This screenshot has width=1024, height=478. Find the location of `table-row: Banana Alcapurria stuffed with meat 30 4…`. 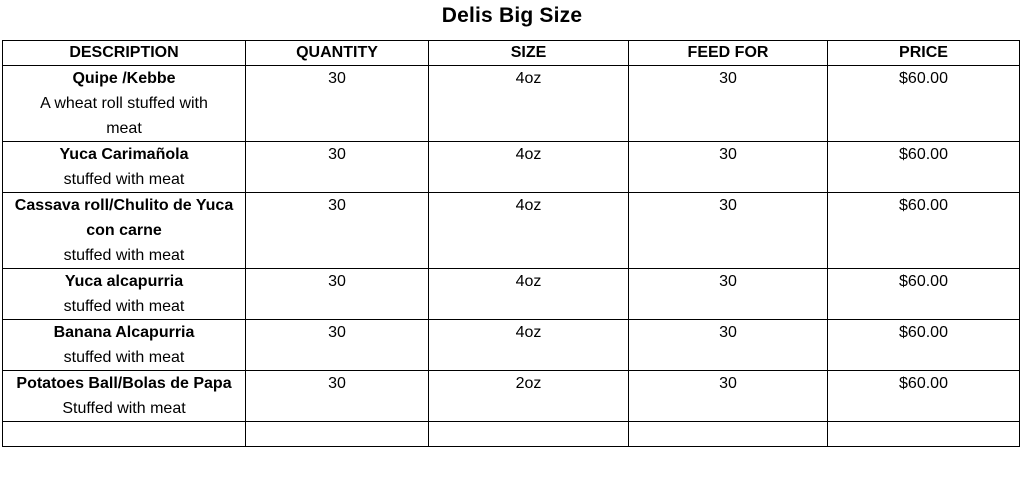

table-row: Banana Alcapurria stuffed with meat 30 4… is located at coordinates (511, 345).